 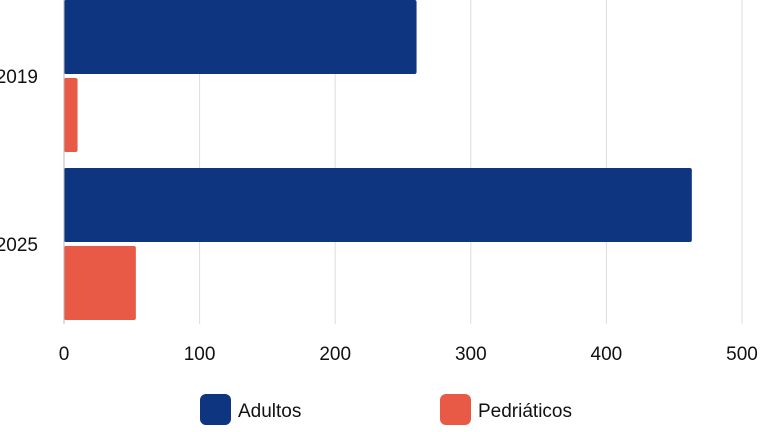 What do you see at coordinates (742, 354) in the screenshot?
I see `x-tick-label: 500` at bounding box center [742, 354].